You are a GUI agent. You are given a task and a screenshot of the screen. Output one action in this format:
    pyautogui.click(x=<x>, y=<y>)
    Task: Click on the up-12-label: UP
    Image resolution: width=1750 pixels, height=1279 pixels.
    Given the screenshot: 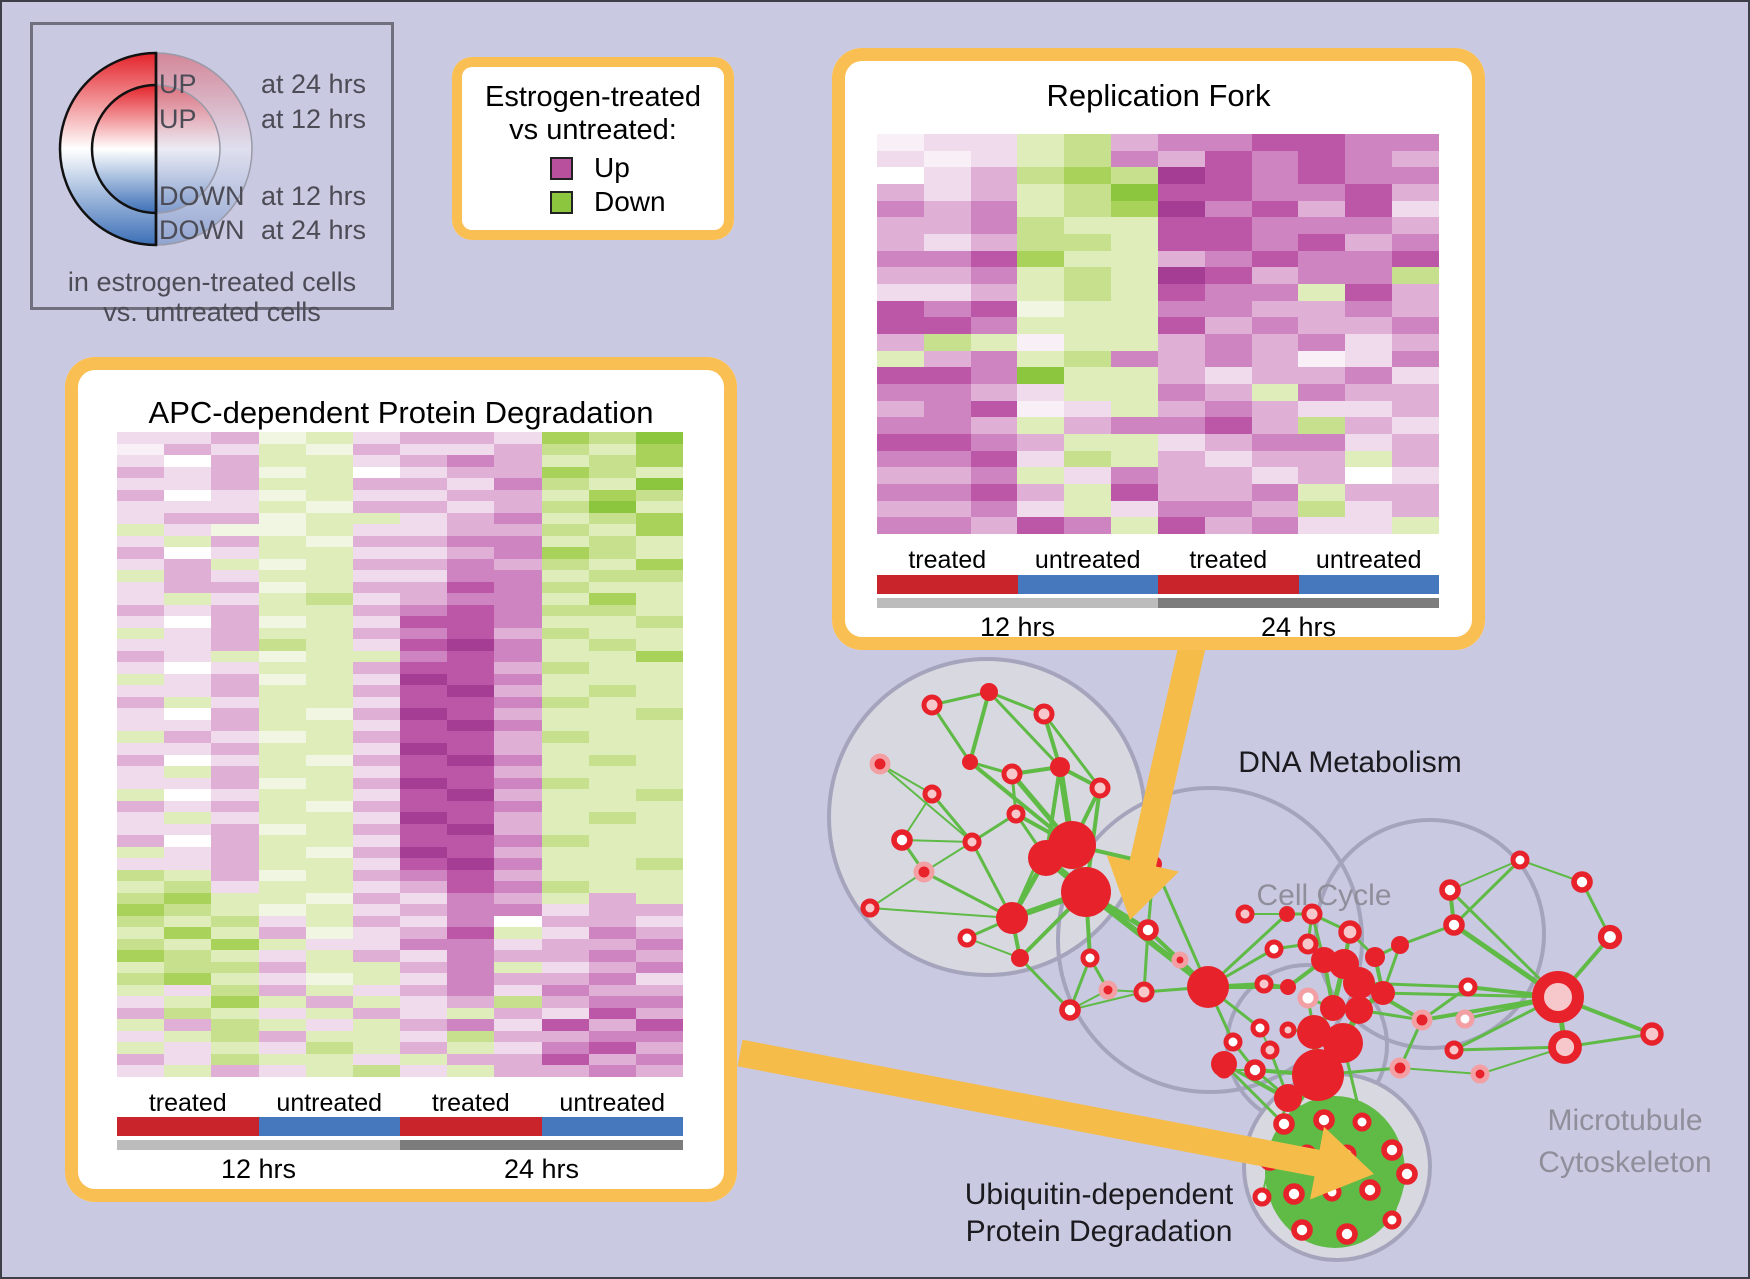 What is the action you would take?
    pyautogui.click(x=178, y=119)
    